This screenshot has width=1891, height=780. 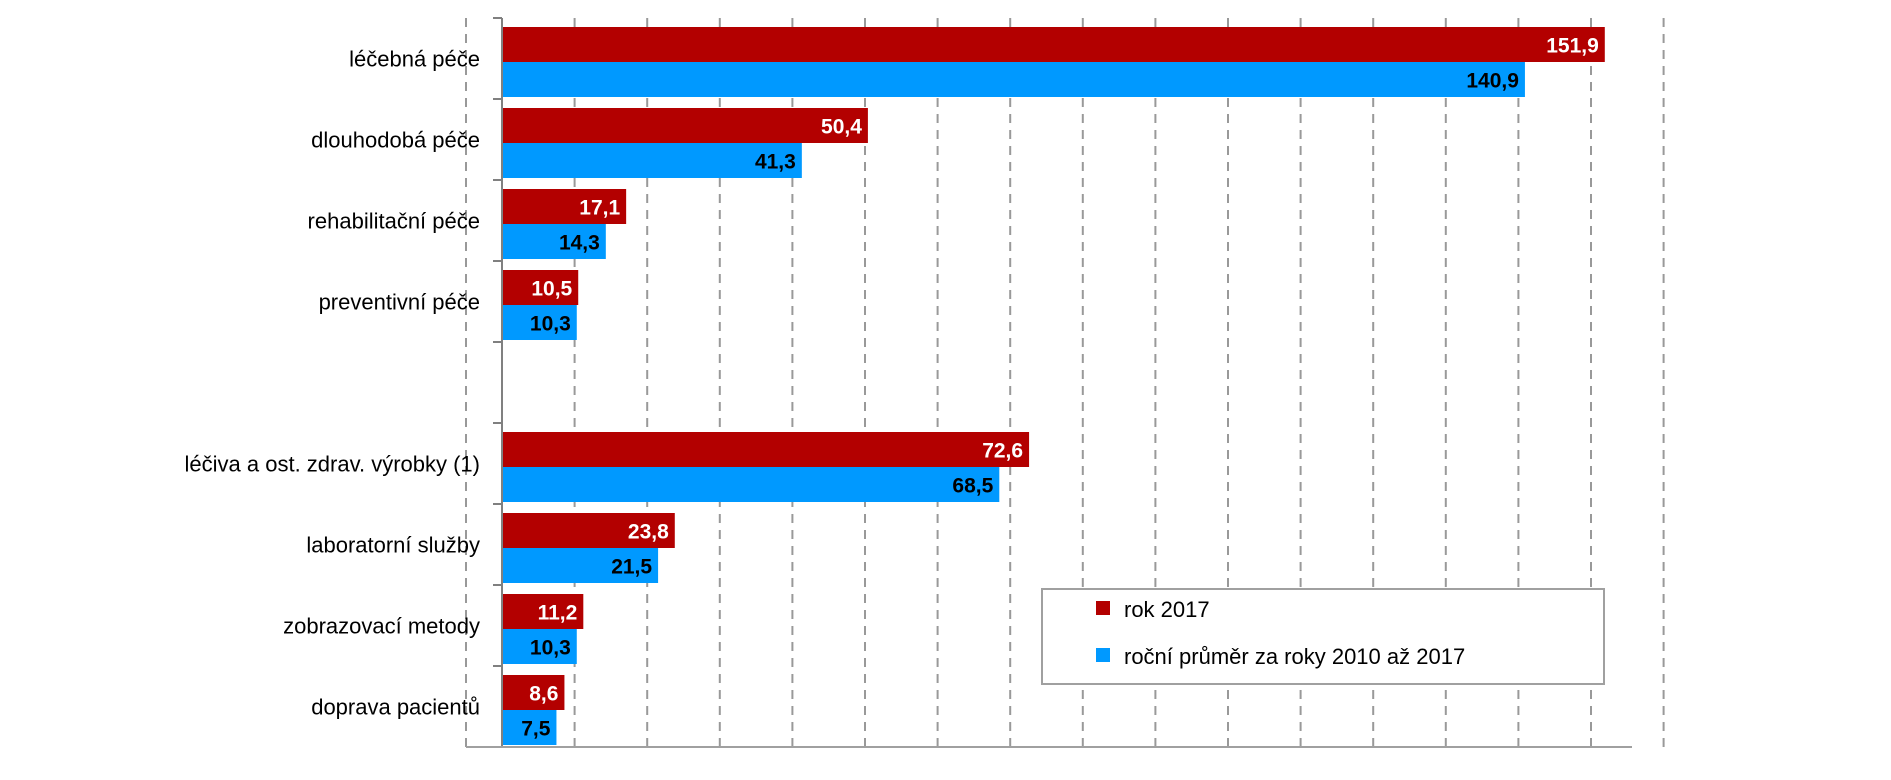 What do you see at coordinates (579, 243) in the screenshot?
I see `data-label-series-2: 14,3` at bounding box center [579, 243].